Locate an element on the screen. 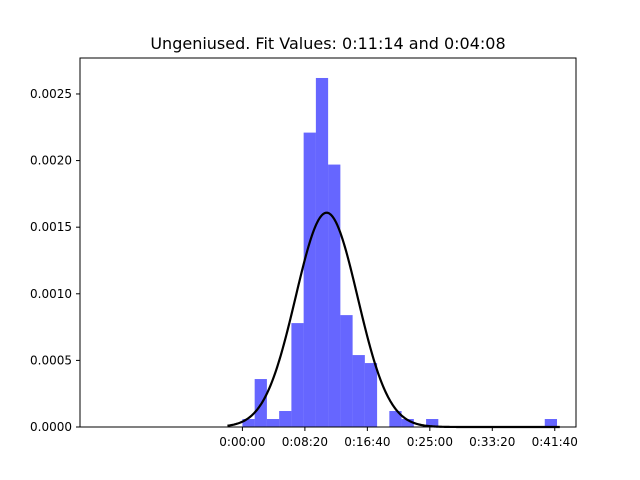 This screenshot has height=480, width=640. x-tick-label: 0:25:00 is located at coordinates (430, 442).